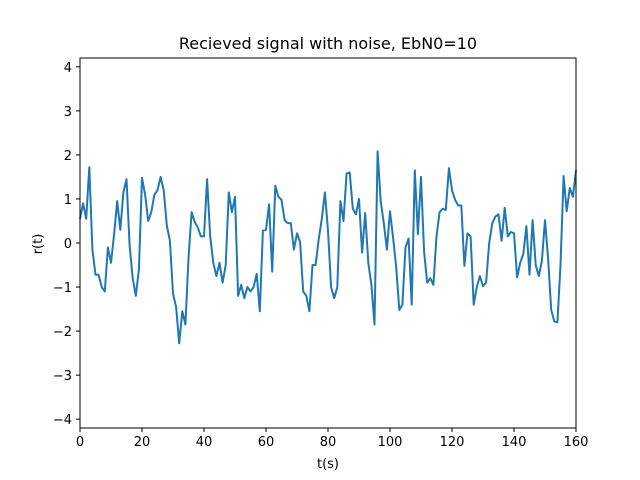 This screenshot has width=640, height=480. Describe the element at coordinates (68, 156) in the screenshot. I see `y-tick-label: 2` at that location.